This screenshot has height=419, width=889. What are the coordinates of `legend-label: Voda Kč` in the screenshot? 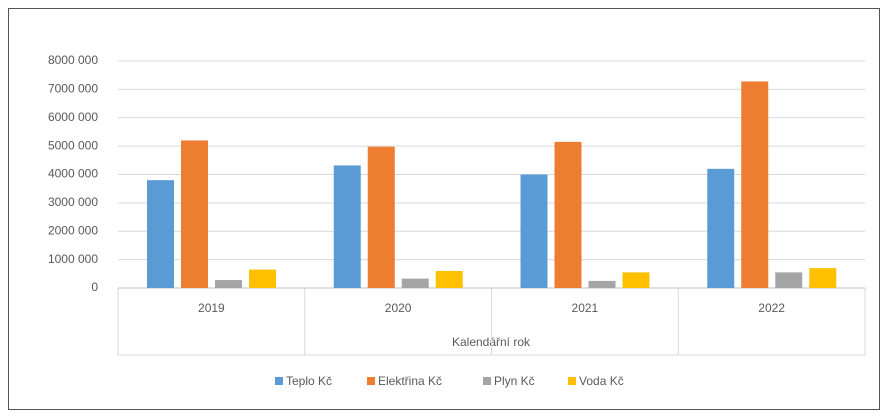 It's located at (601, 381).